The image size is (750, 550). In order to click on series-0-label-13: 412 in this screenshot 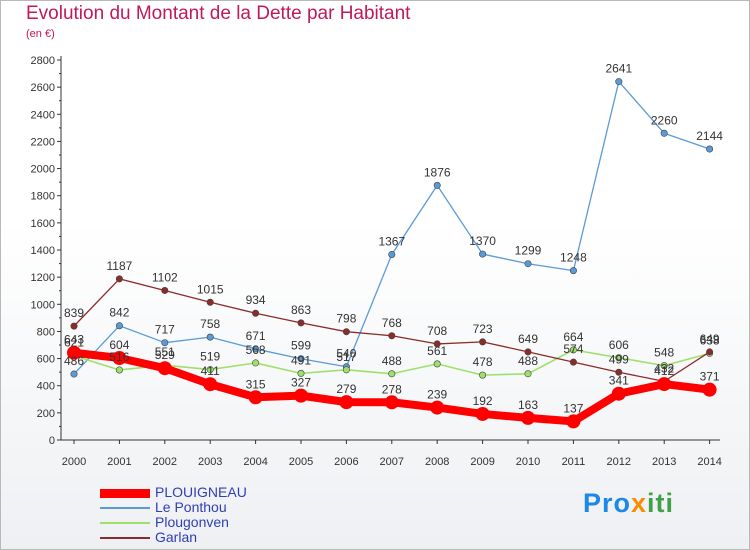, I will do `click(664, 371)`.